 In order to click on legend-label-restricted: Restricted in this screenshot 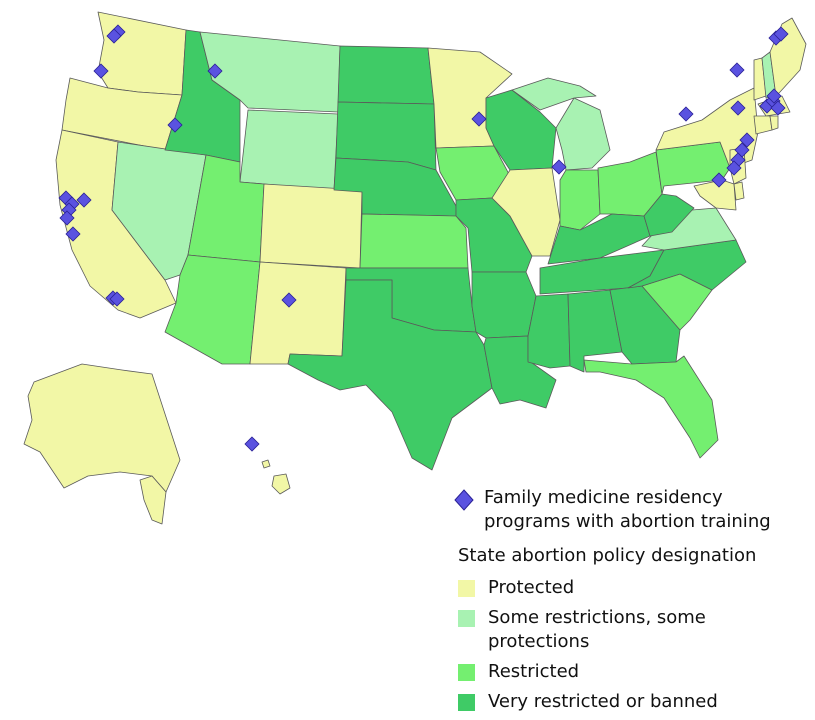, I will do `click(534, 671)`.